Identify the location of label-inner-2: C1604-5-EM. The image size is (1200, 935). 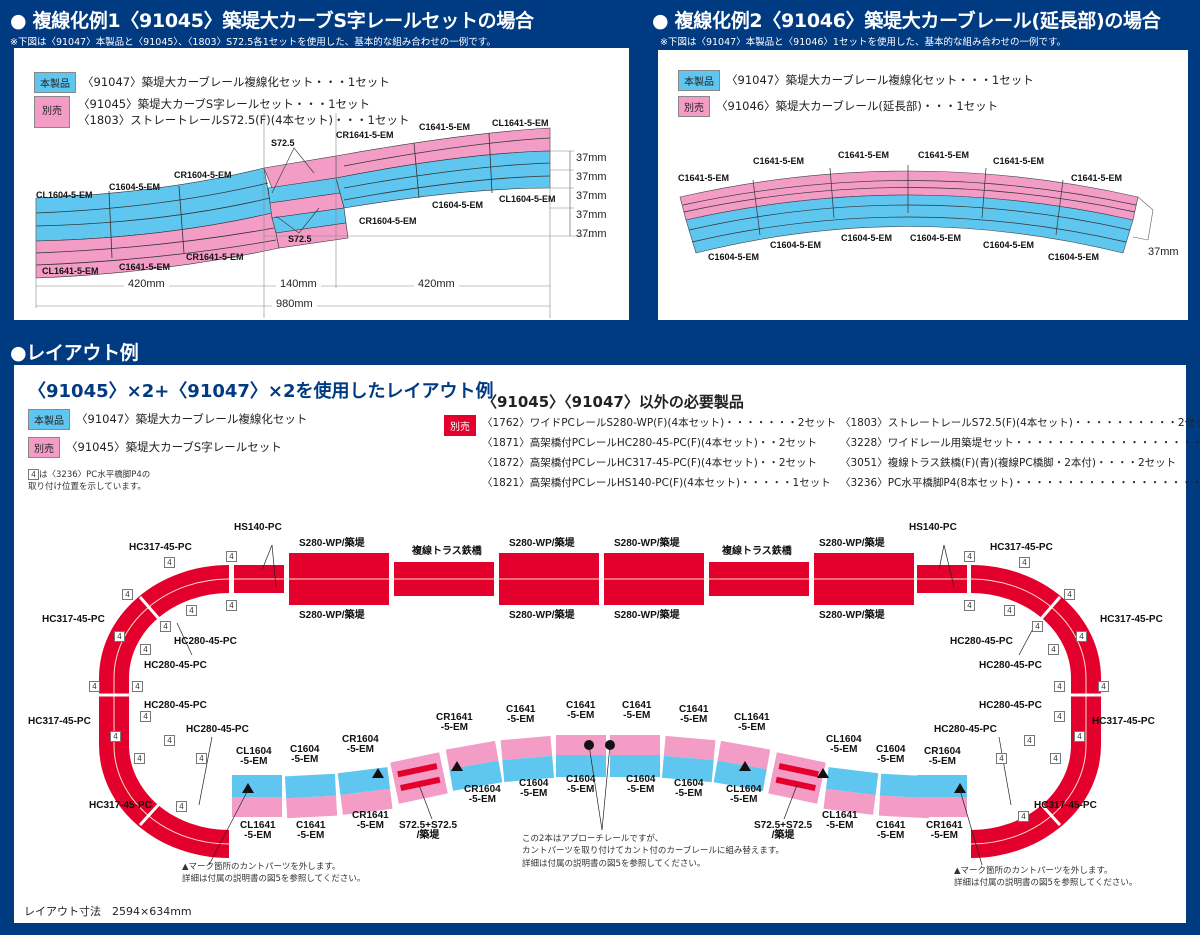
(796, 245).